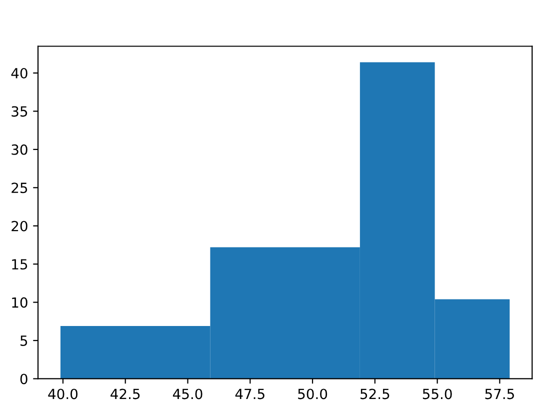 The width and height of the screenshot is (543, 413). I want to click on y-tick-label: 10, so click(20, 302).